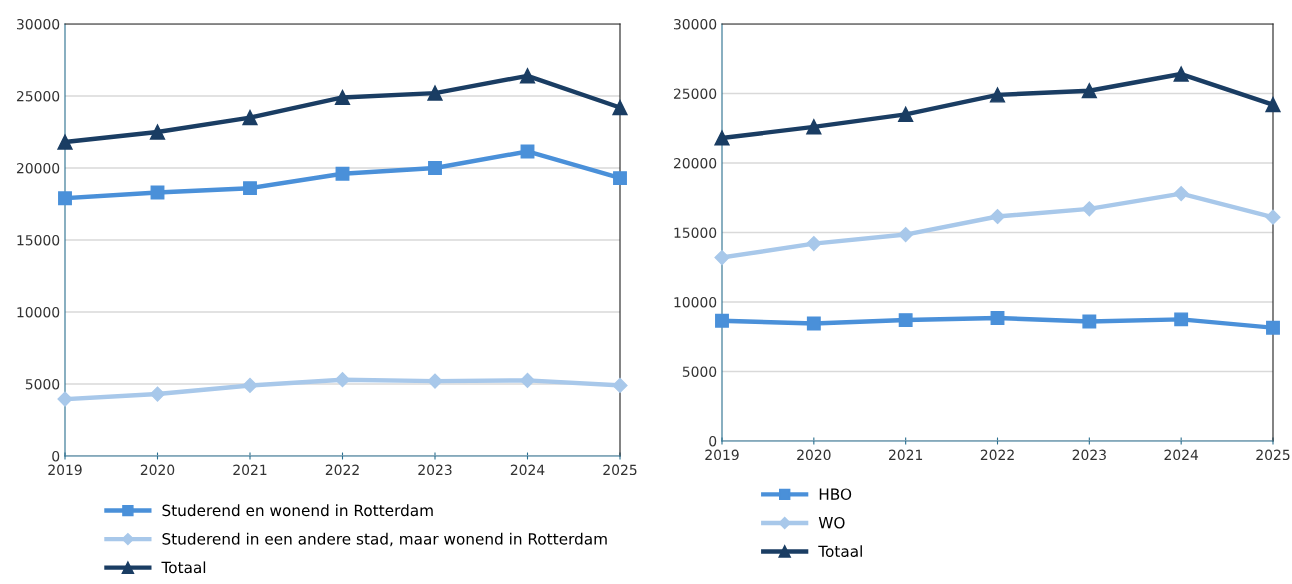  Describe the element at coordinates (384, 539) in the screenshot. I see `legend-label: Studerend in een andere stad, maar wonend in Rotterdam` at that location.